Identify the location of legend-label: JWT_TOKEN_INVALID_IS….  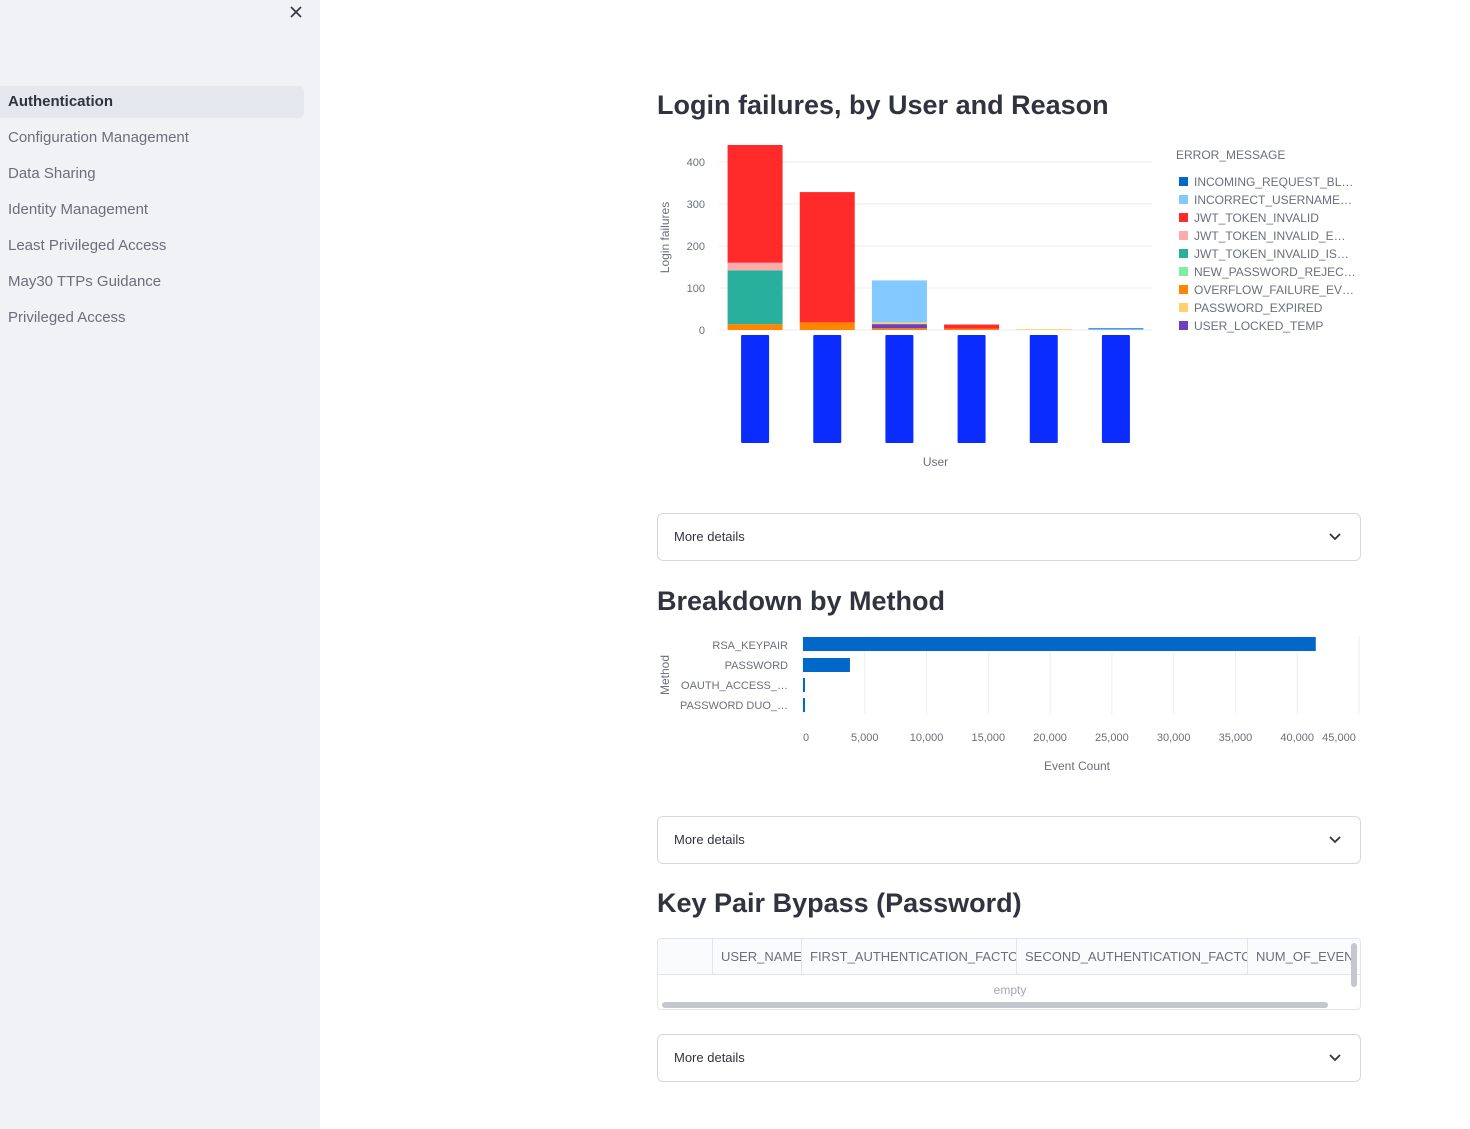
(1271, 254).